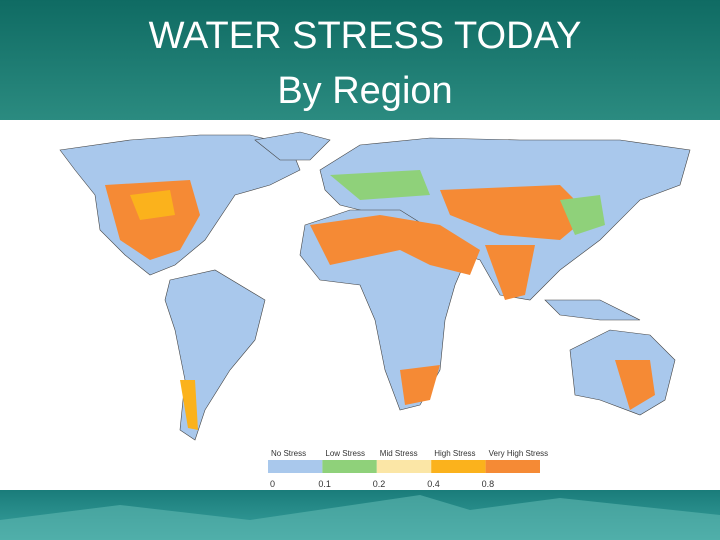  What do you see at coordinates (519, 453) in the screenshot?
I see `legend-label: Very High Stress` at bounding box center [519, 453].